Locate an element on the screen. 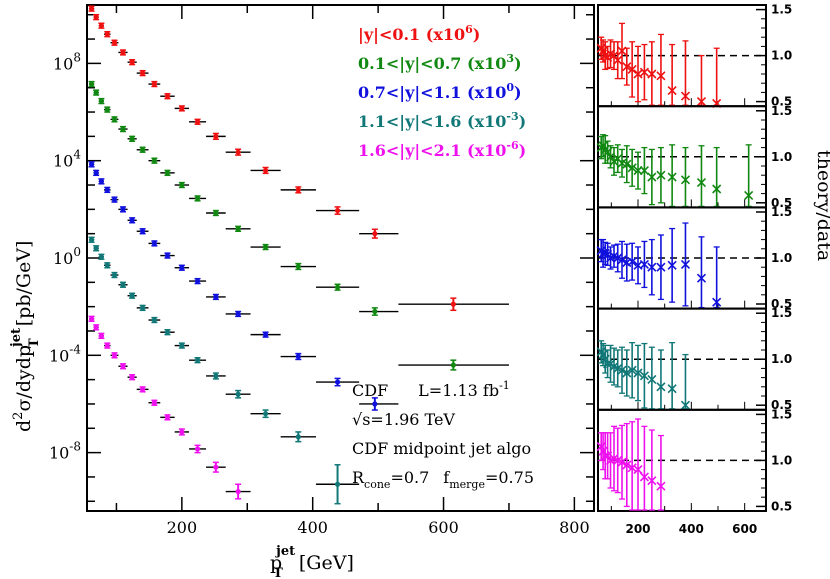 The width and height of the screenshot is (830, 579). ratio-y-tick-label: 1.0 is located at coordinates (781, 460).